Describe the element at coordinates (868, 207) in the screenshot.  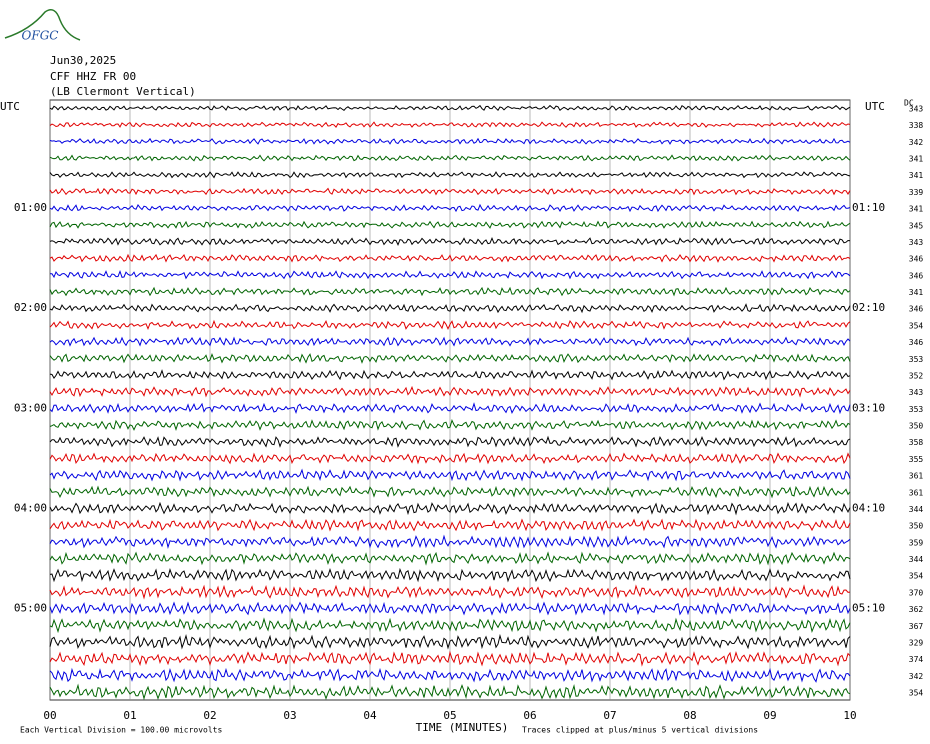
I see `right-time: 01:10` at that location.